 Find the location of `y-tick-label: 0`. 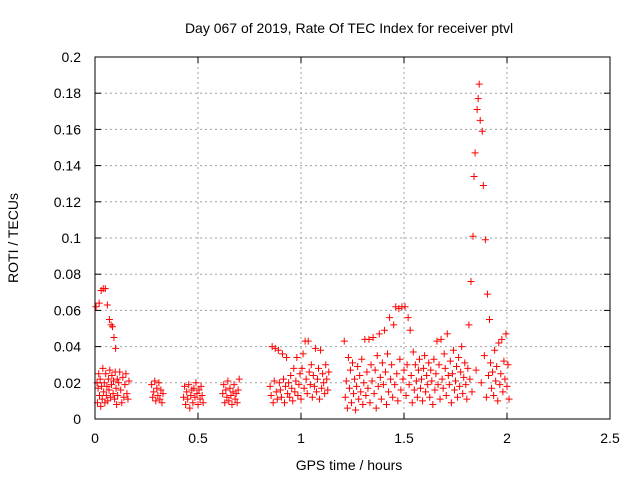

y-tick-label: 0 is located at coordinates (77, 419).